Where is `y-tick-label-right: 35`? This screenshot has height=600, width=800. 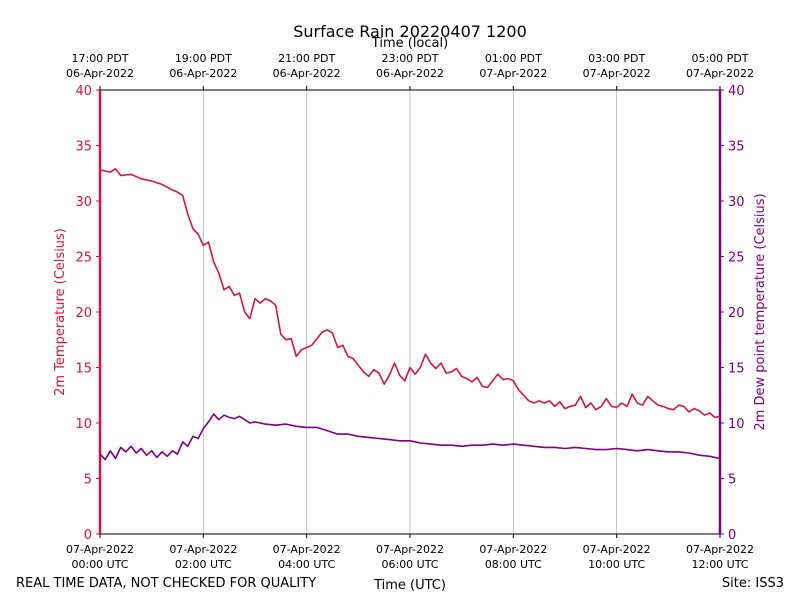
y-tick-label-right: 35 is located at coordinates (736, 147).